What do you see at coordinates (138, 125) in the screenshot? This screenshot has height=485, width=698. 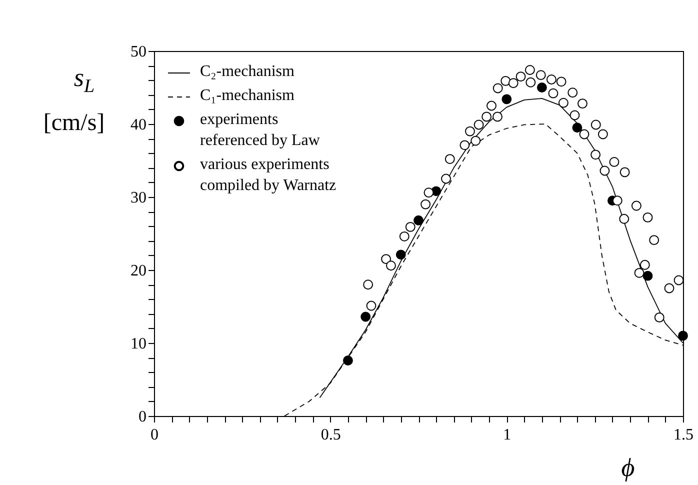 I see `y-tick-label: 40` at bounding box center [138, 125].